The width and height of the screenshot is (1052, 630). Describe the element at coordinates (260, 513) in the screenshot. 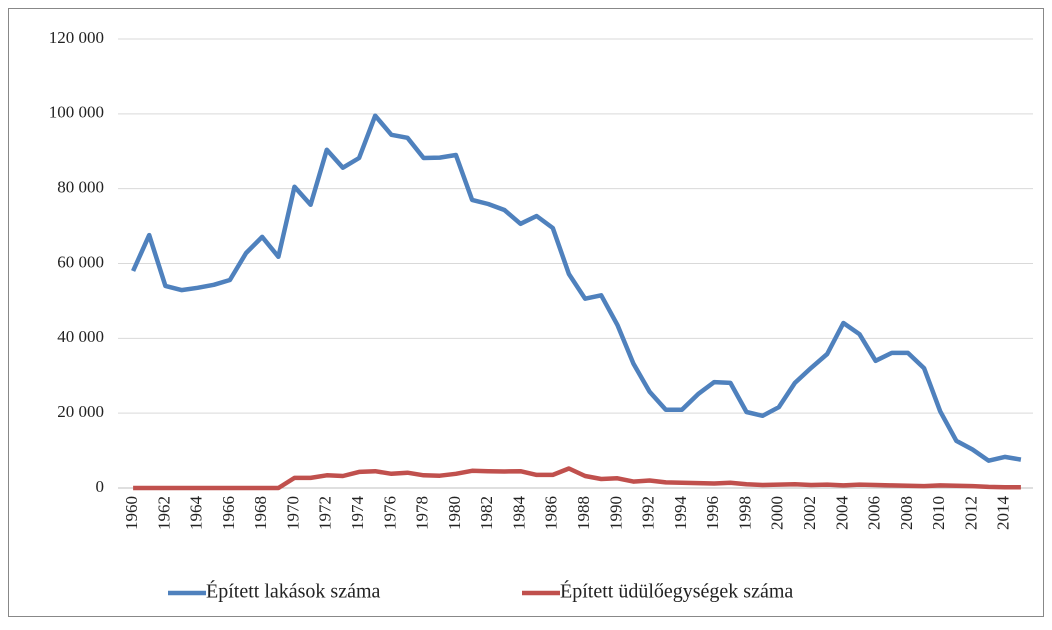

I see `x-tick-label: 1968` at that location.